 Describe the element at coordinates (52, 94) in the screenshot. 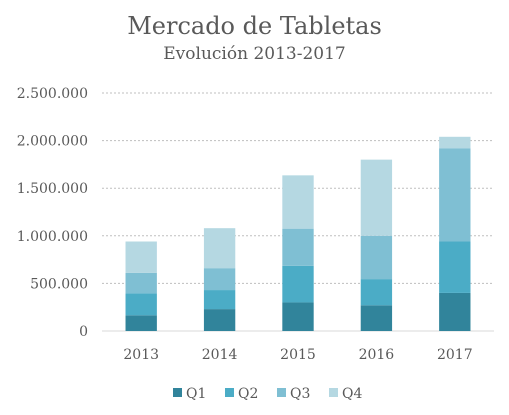

I see `y-tick-label: 2.500.000` at that location.